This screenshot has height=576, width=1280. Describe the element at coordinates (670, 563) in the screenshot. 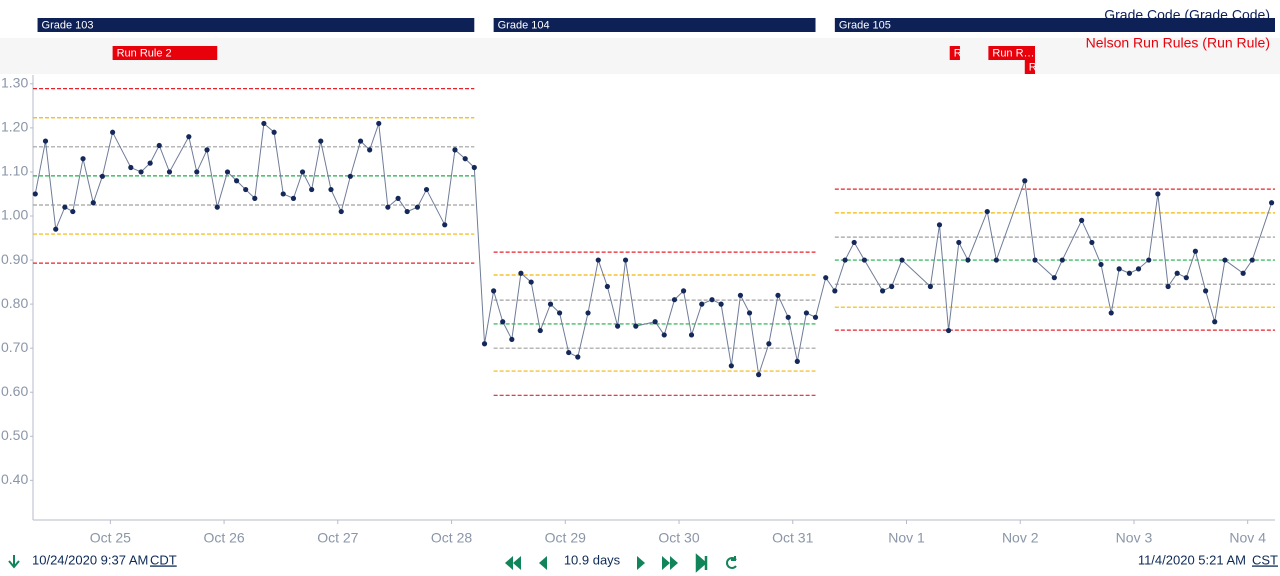

I see `fast-forward-button` at that location.